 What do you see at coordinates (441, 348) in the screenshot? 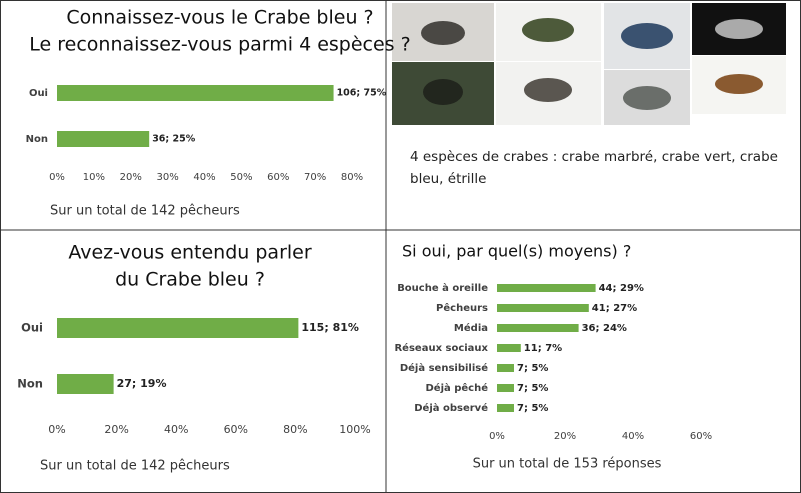
I see `category-label: Réseaux sociaux` at bounding box center [441, 348].